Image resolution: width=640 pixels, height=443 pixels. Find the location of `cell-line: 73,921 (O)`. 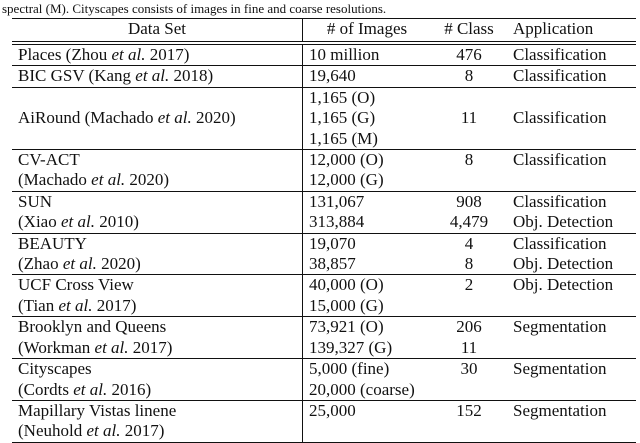

cell-line: 73,921 (O) is located at coordinates (346, 327).